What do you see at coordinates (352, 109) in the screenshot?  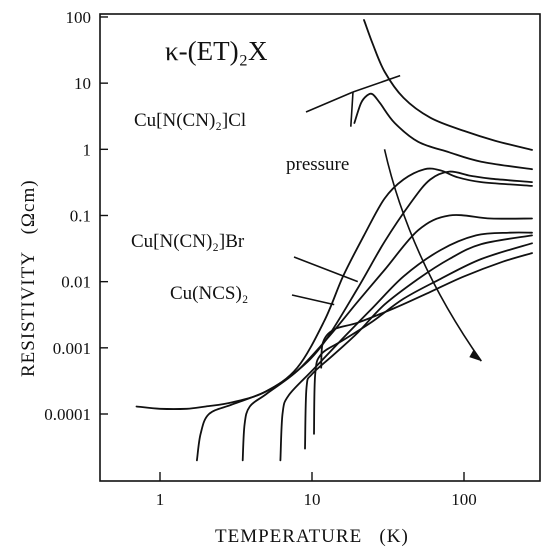 I see `cl-pointer-lower` at bounding box center [352, 109].